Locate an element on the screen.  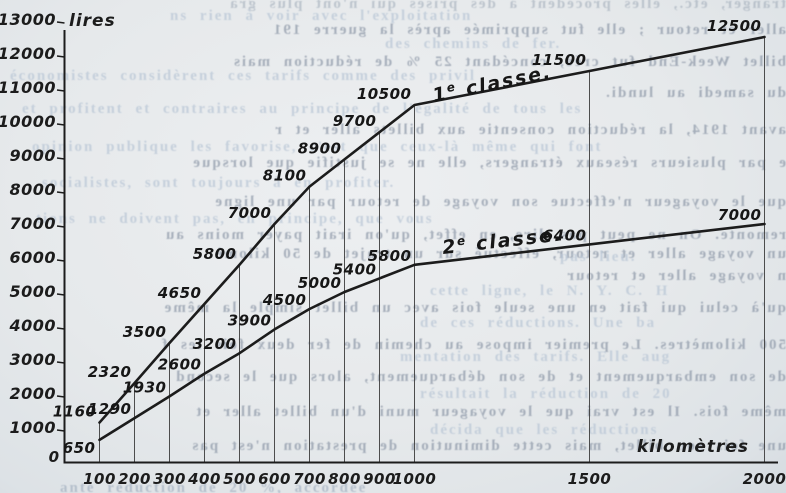
data-label: 12500 is located at coordinates (734, 26).